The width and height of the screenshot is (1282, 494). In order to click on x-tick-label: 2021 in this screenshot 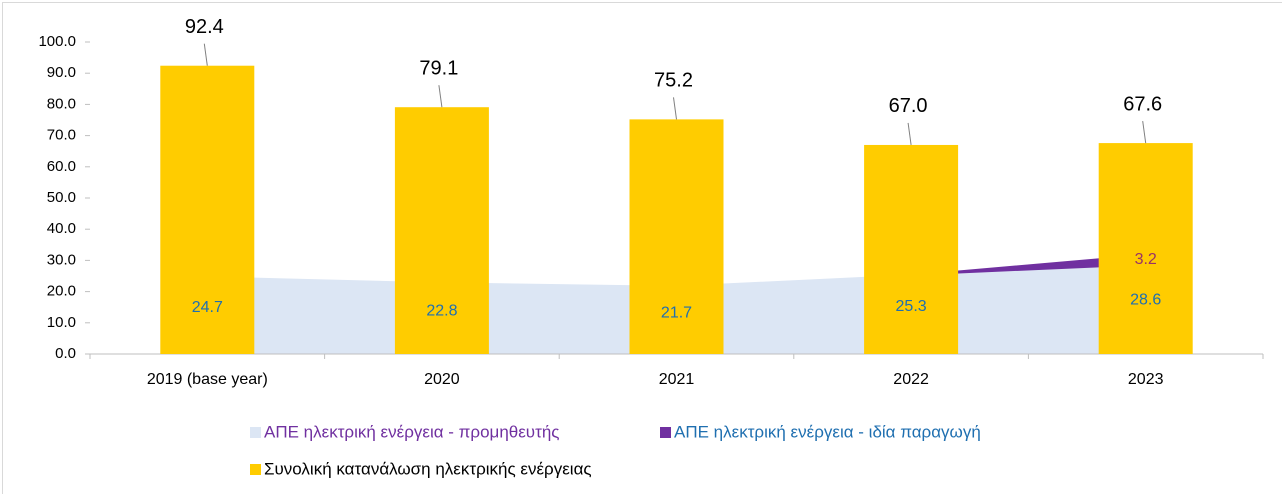, I will do `click(677, 379)`.